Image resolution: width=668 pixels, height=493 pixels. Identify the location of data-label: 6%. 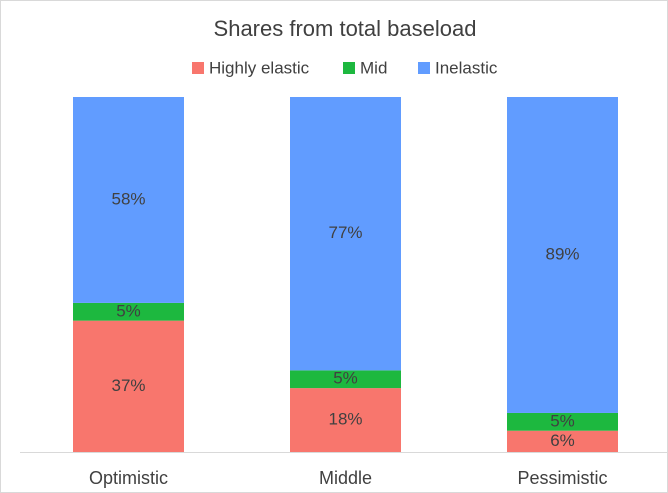
(562, 440).